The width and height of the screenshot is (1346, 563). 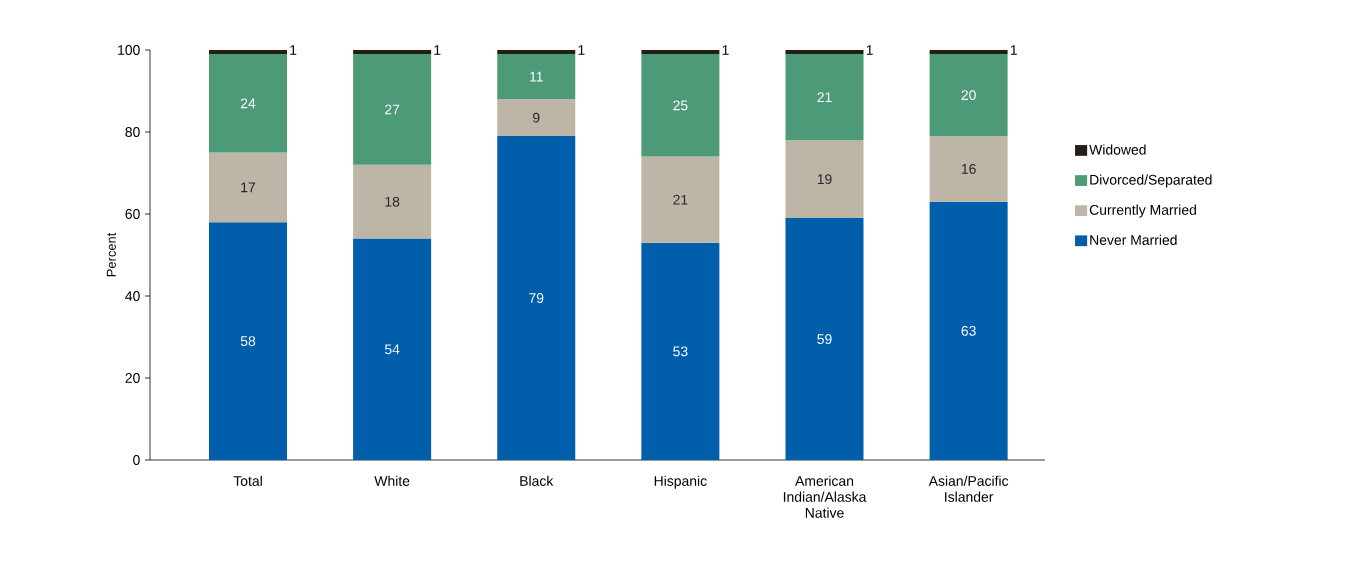 I want to click on data-label: 9, so click(x=536, y=117).